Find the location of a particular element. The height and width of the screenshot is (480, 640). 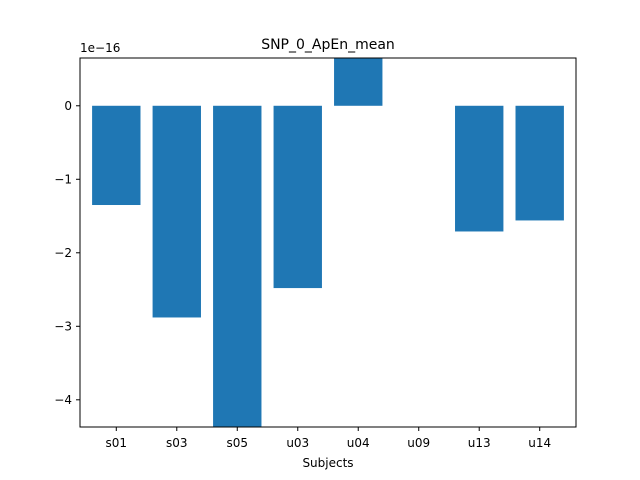

y-tick-label: −4 is located at coordinates (63, 400).